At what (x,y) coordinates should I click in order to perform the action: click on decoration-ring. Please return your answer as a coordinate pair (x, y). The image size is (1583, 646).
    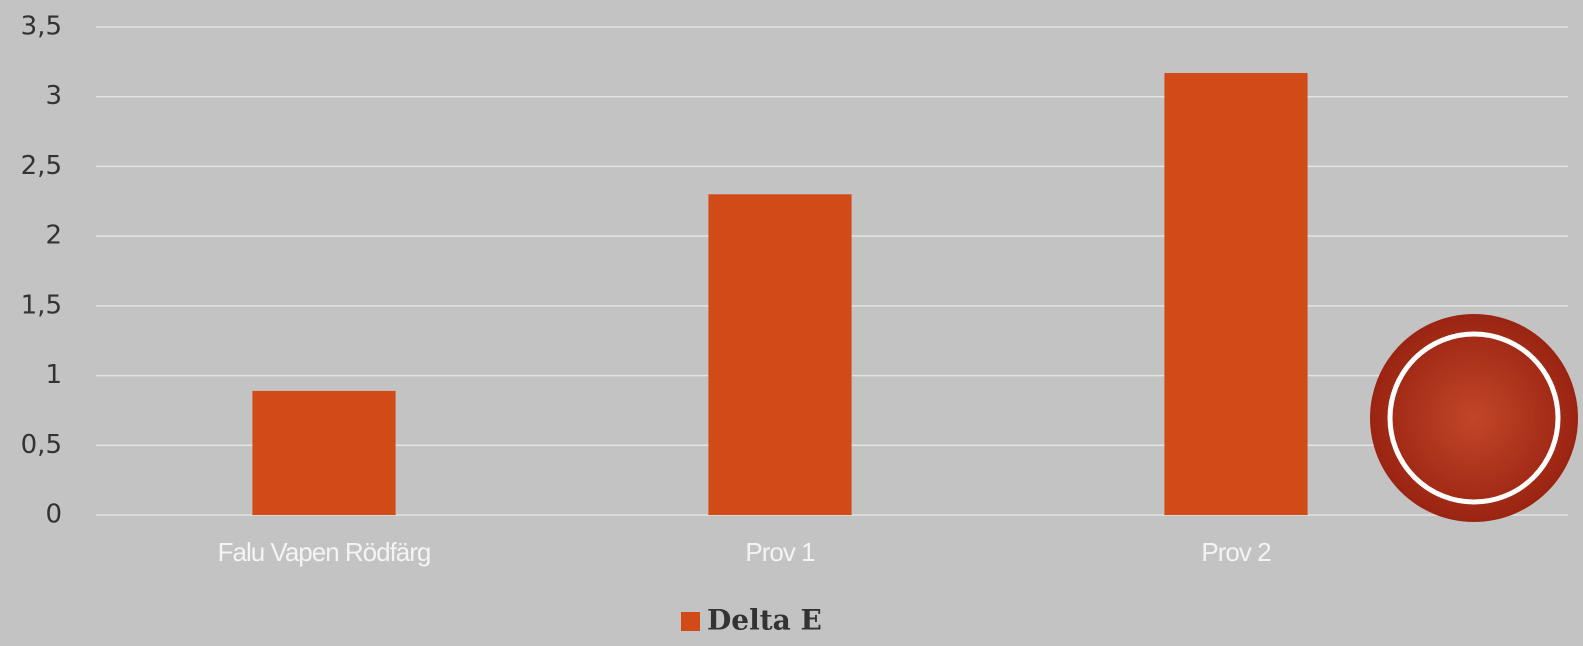
    Looking at the image, I should click on (1474, 418).